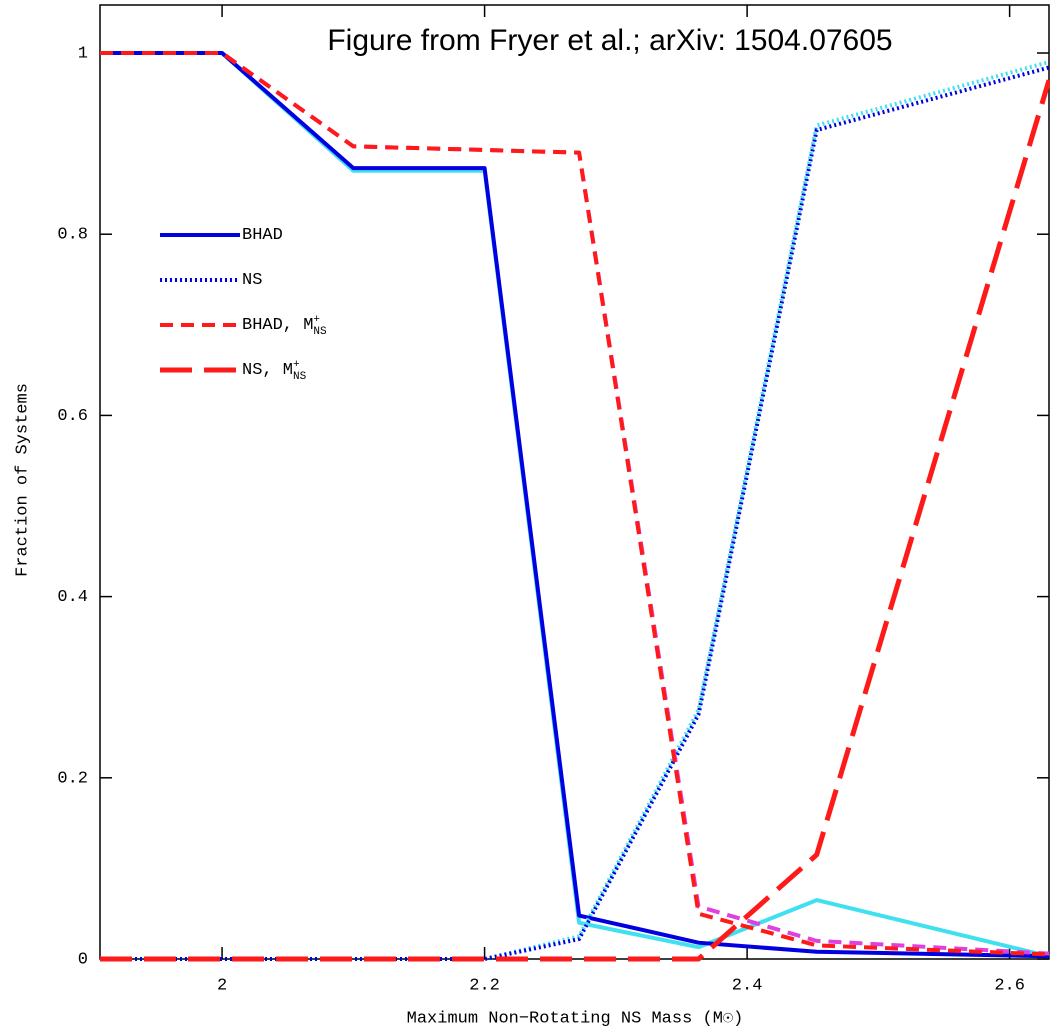  Describe the element at coordinates (72, 416) in the screenshot. I see `y-tick-label: 0.6` at that location.